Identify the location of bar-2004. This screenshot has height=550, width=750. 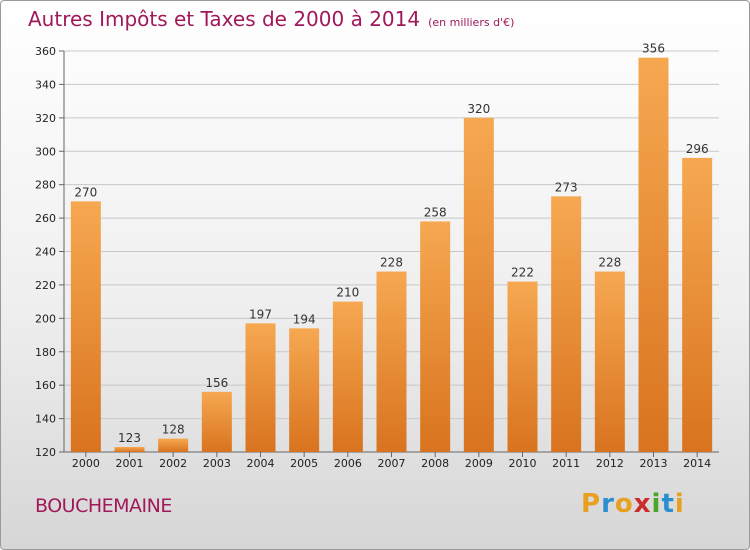
(260, 387).